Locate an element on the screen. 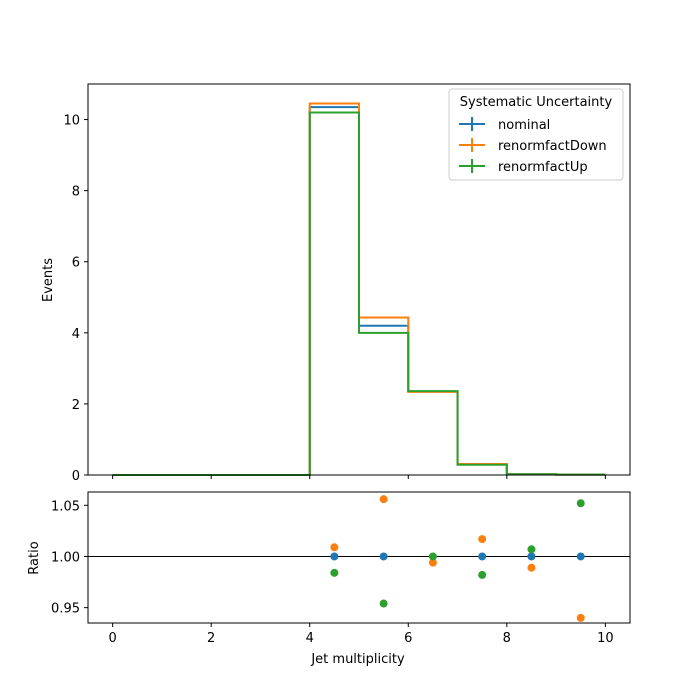 This screenshot has width=700, height=700. legend-label: renormfactDown is located at coordinates (552, 146).